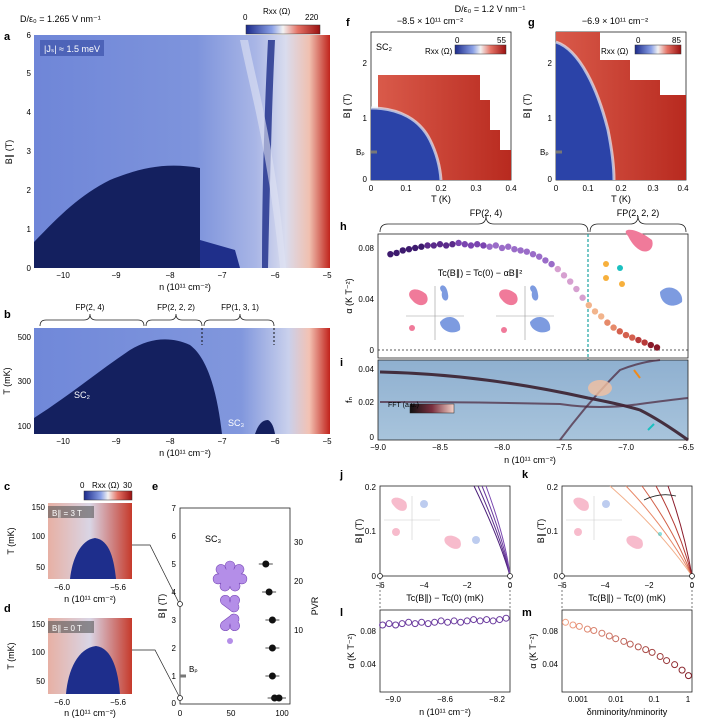 Image resolution: width=721 pixels, height=718 pixels. Describe the element at coordinates (82, 485) in the screenshot. I see `colorbar-min: 0` at that location.